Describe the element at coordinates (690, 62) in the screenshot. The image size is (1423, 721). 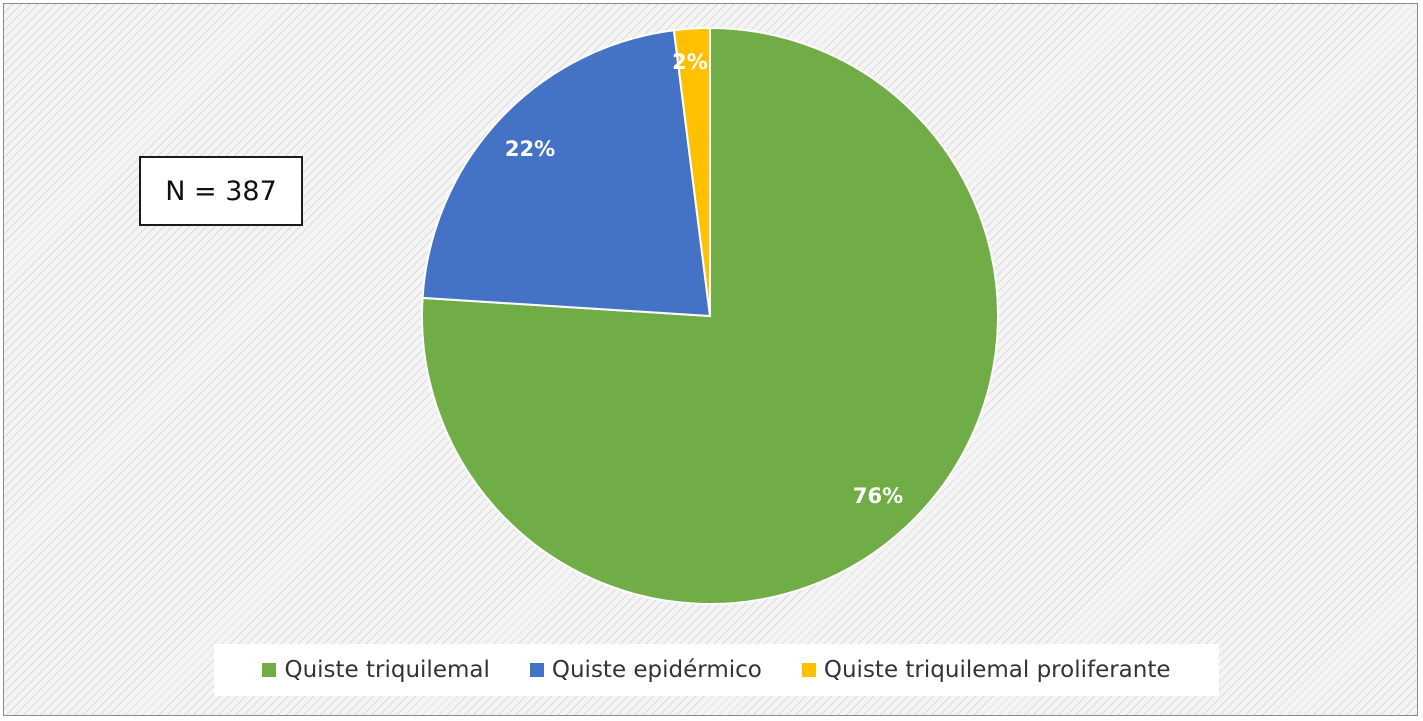
I see `data-label-proliferante: 2%` at that location.